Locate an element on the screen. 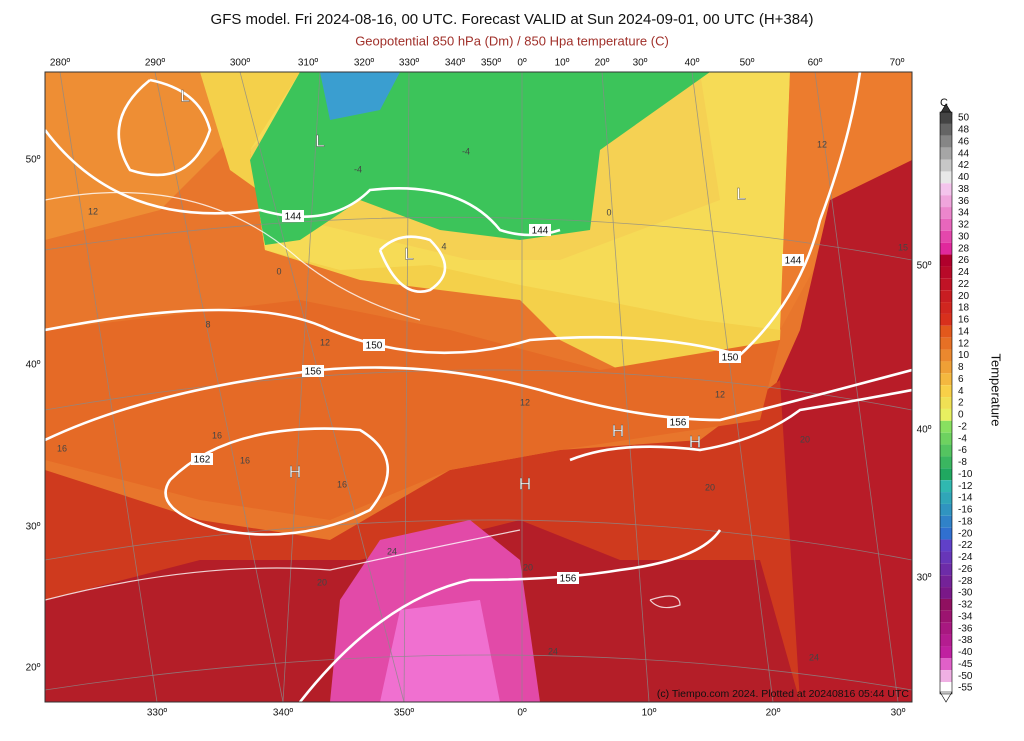 This screenshot has width=1024, height=741. colorbar-tick-label: -8 is located at coordinates (962, 462).